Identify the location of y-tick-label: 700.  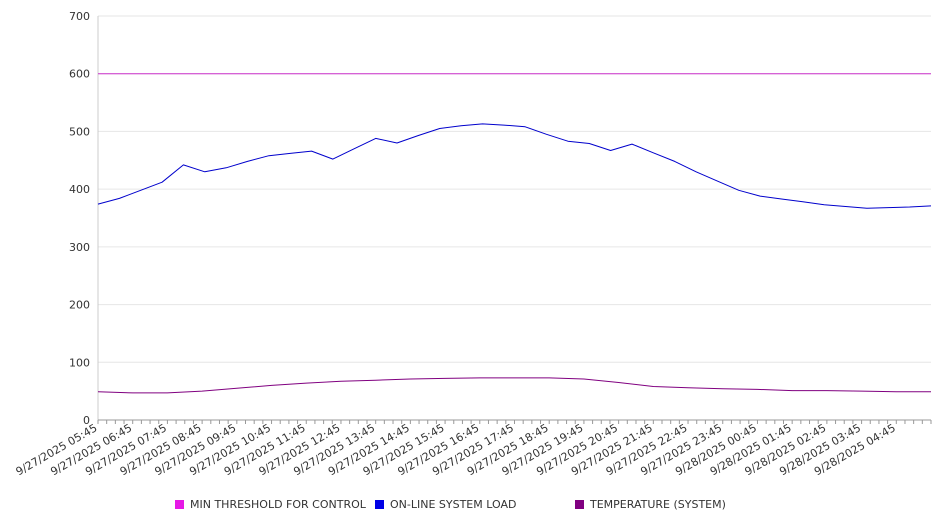
(79, 16).